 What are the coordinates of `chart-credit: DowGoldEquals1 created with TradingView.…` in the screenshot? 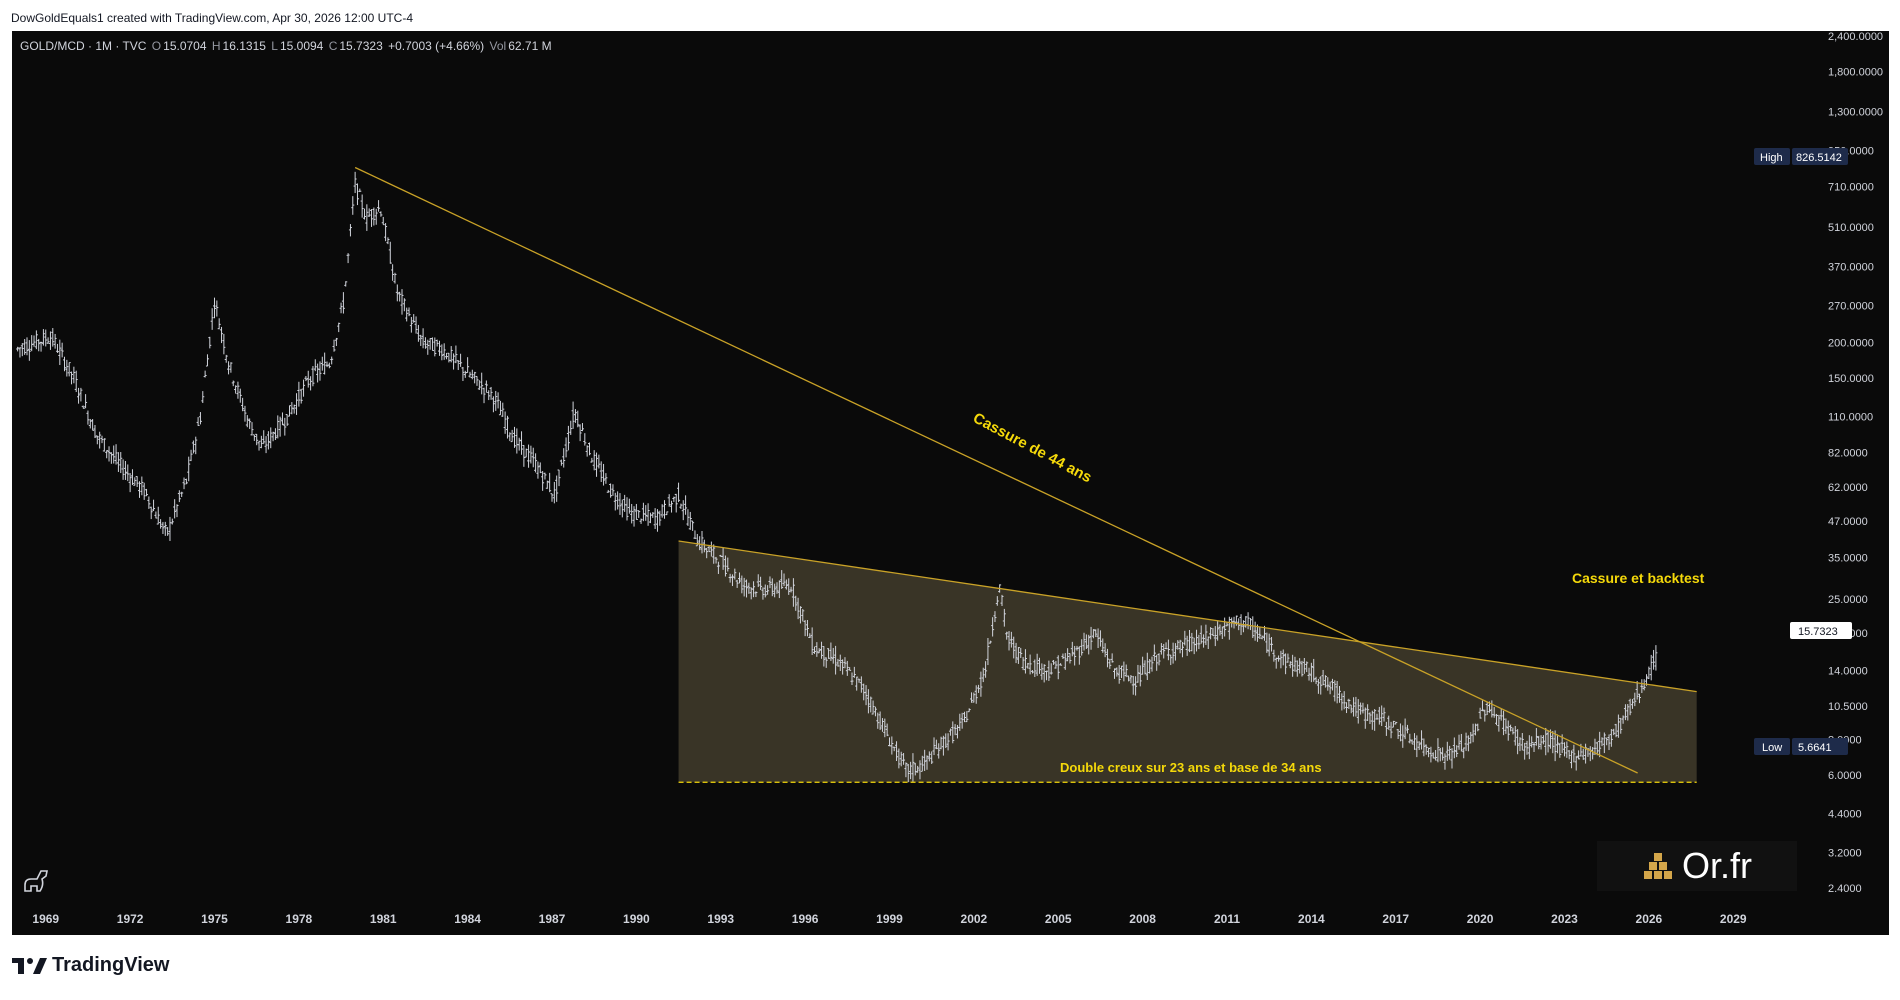 It's located at (212, 18).